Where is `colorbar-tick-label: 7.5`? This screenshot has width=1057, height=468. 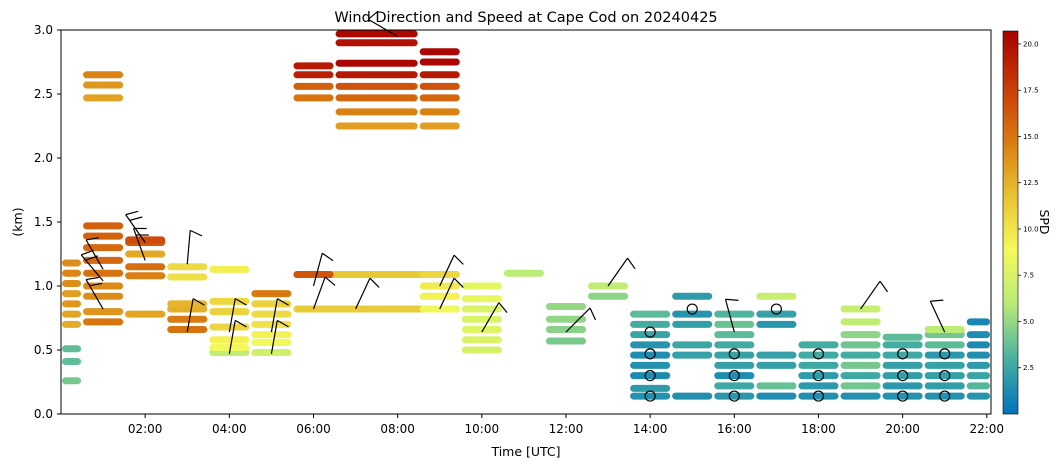
colorbar-tick-label: 7.5 is located at coordinates (1028, 276).